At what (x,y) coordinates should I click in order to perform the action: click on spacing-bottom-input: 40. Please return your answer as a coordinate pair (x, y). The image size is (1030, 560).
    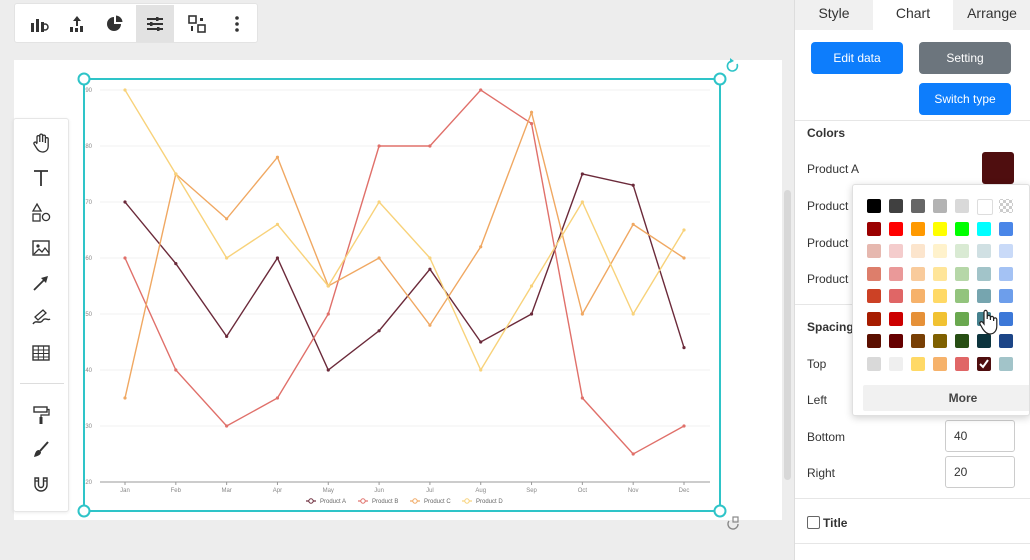
    Looking at the image, I should click on (980, 436).